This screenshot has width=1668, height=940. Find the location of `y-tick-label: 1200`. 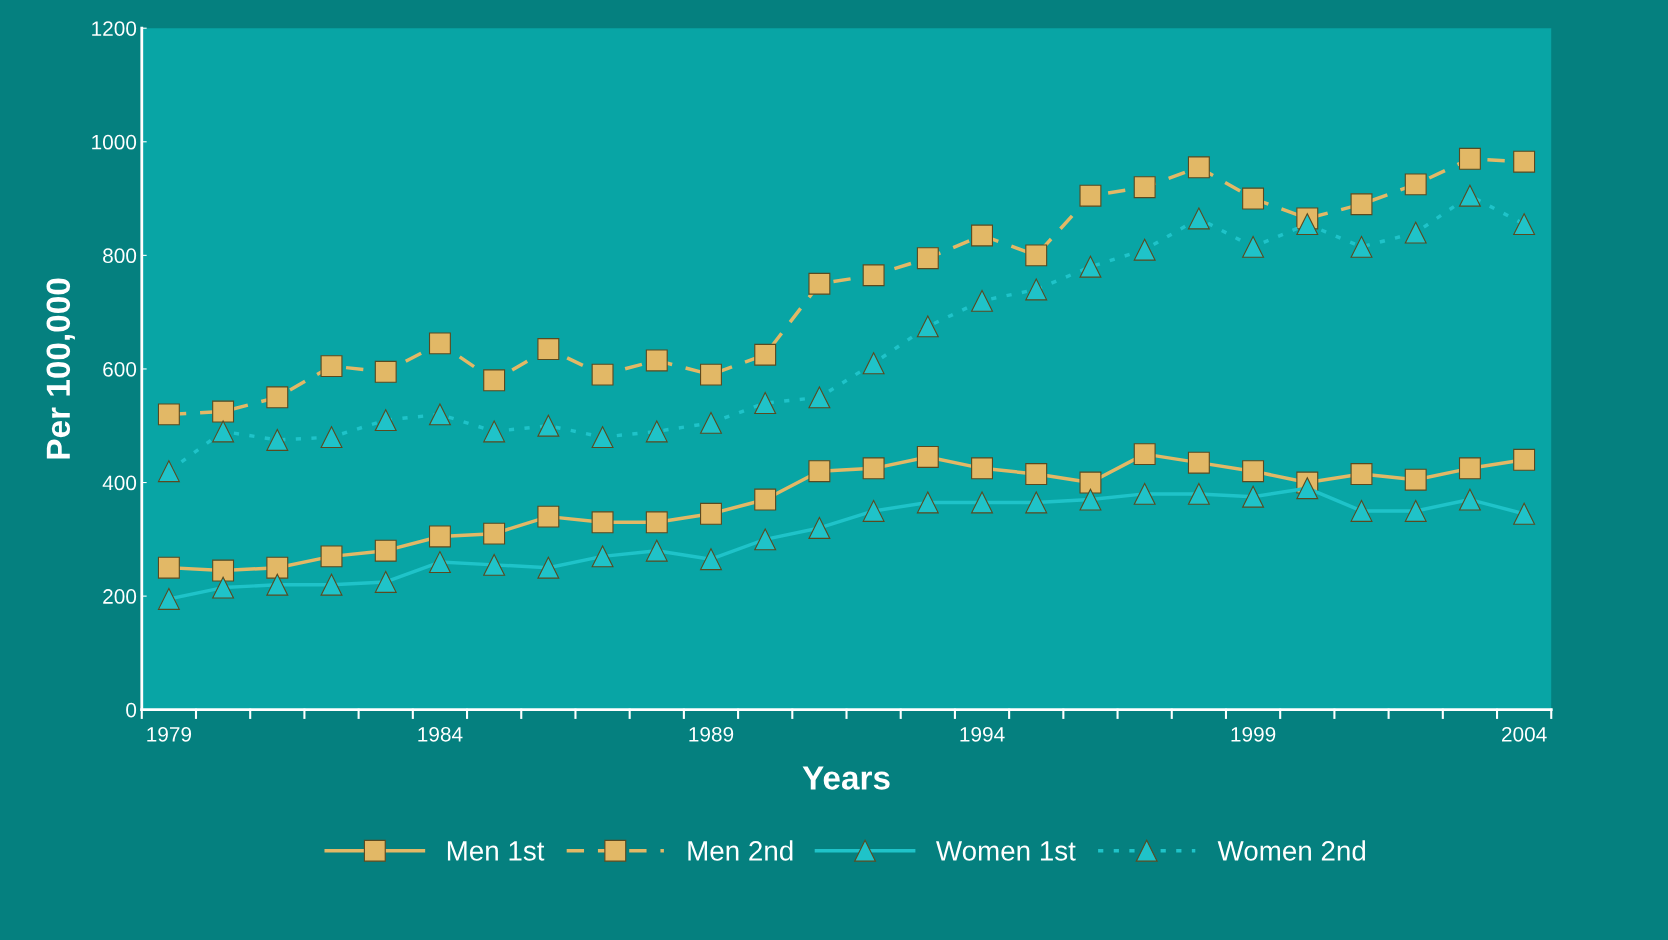

y-tick-label: 1200 is located at coordinates (114, 28).